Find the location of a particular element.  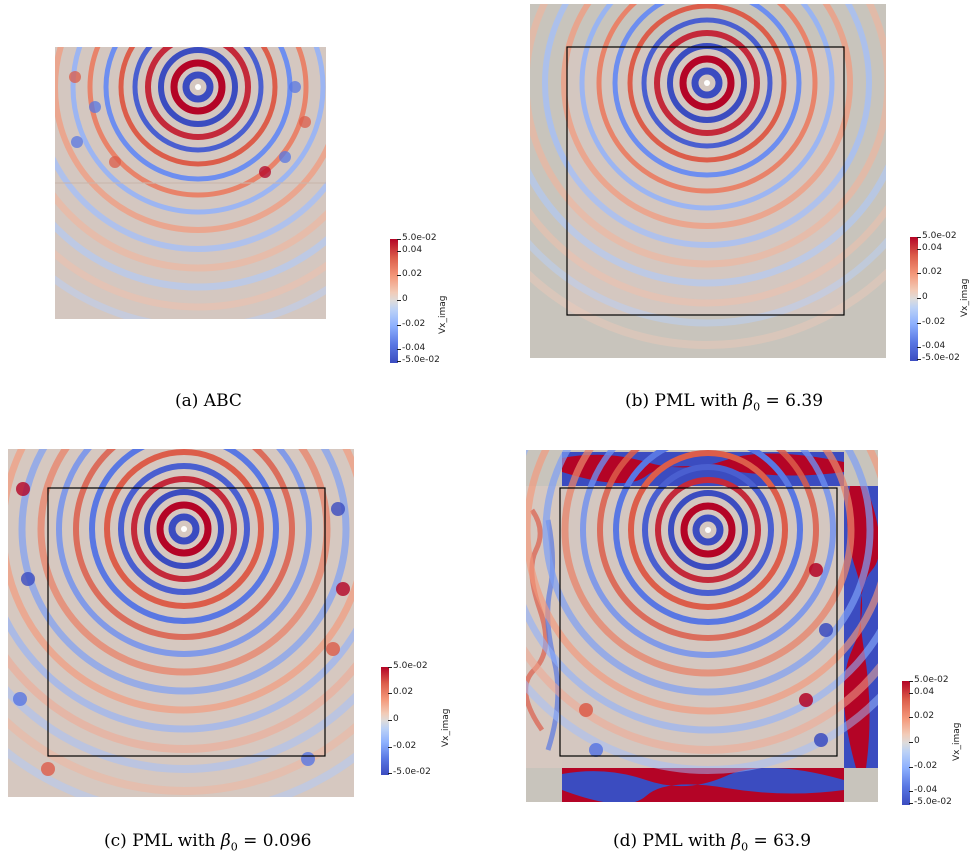

field-image-pml-c is located at coordinates (181, 623).